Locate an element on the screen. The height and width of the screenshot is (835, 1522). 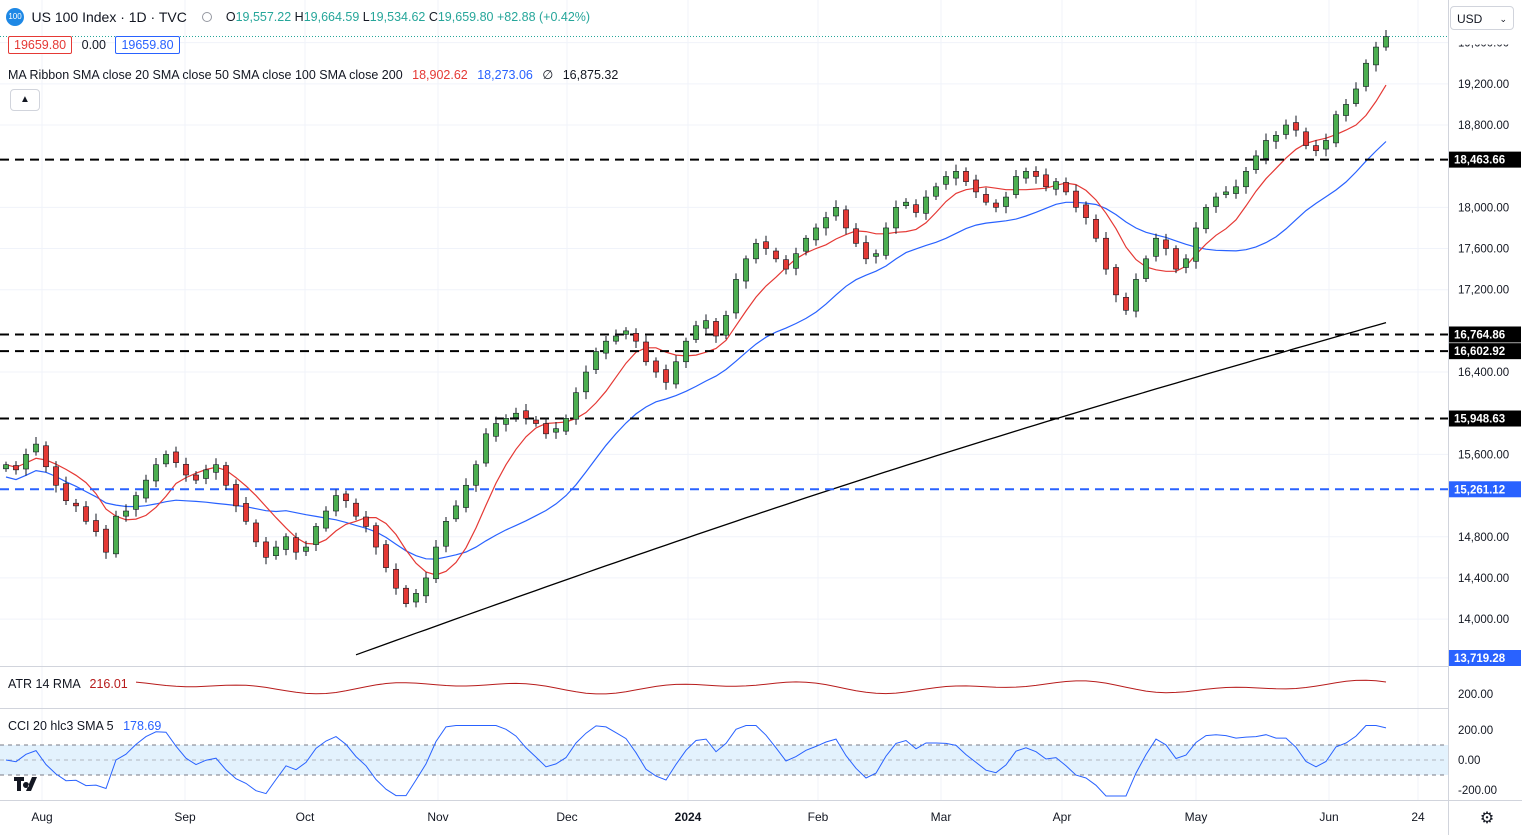
price-tick-label: 16,400.00 is located at coordinates (1483, 373).